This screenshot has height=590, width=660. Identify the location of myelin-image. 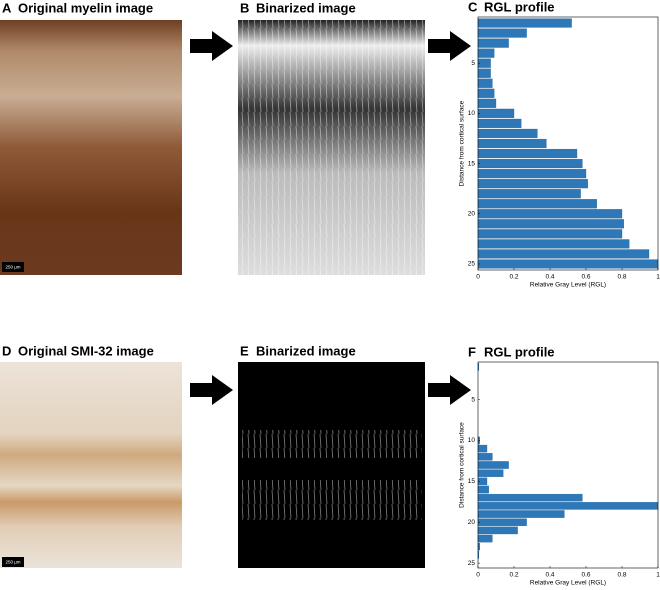
(91, 147).